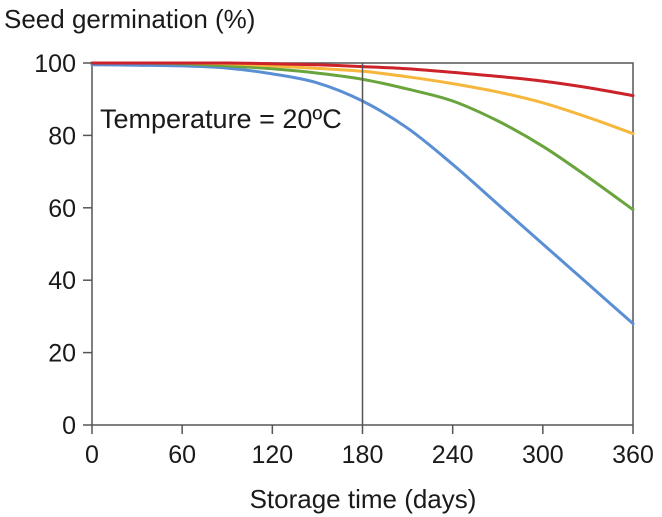 The height and width of the screenshot is (517, 662). I want to click on x-tick-label: 300, so click(543, 455).